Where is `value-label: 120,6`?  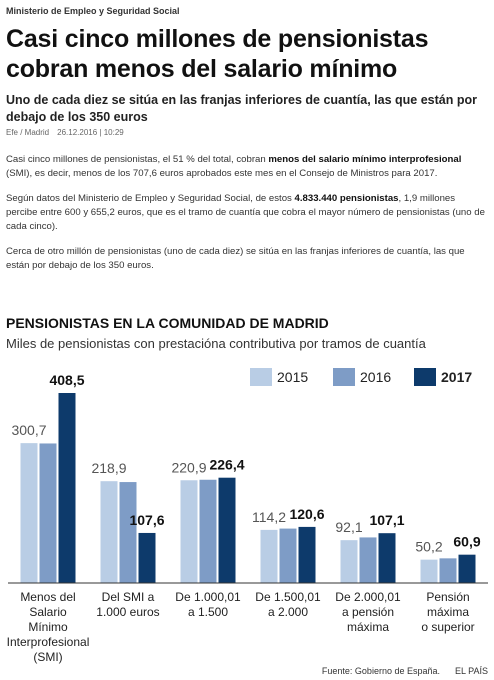
value-label: 120,6 is located at coordinates (306, 514).